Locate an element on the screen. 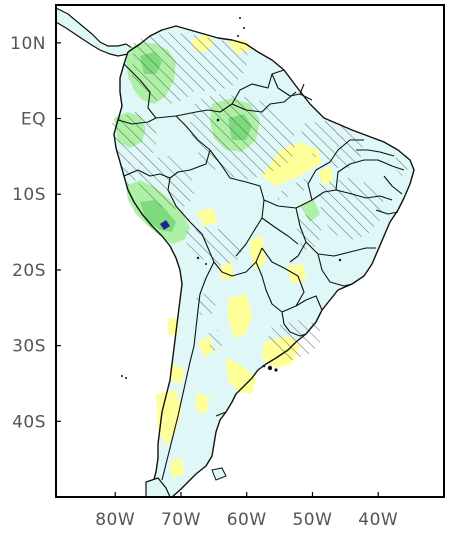 This screenshot has width=460, height=552. lat-tick-label: 10N is located at coordinates (28, 44).